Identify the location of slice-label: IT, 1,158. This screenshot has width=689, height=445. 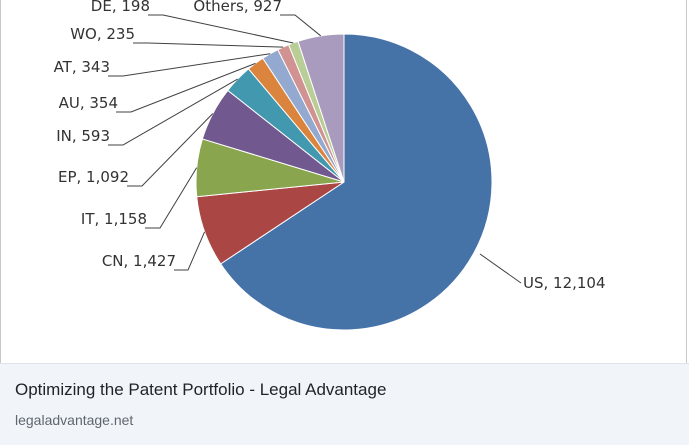
(114, 219).